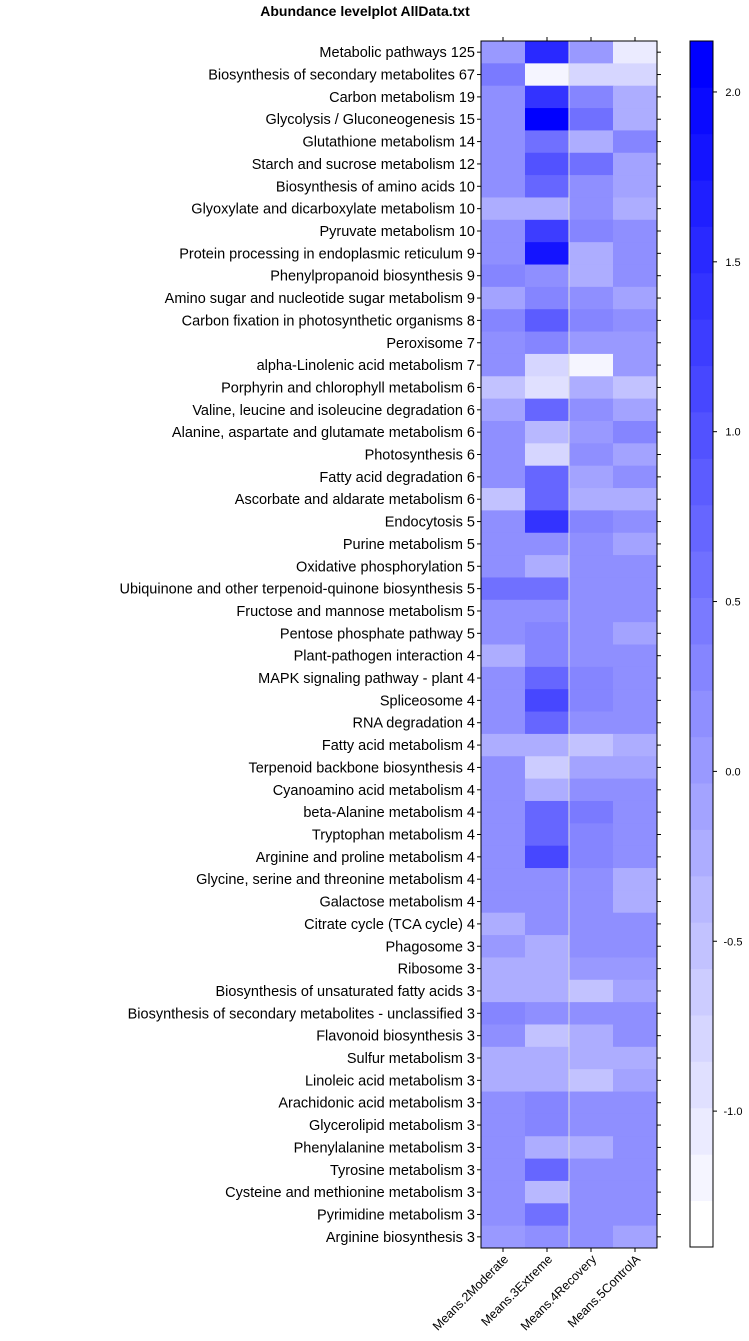 The height and width of the screenshot is (1341, 749). What do you see at coordinates (397, 903) in the screenshot?
I see `row-label: Galactose metabolism 4` at bounding box center [397, 903].